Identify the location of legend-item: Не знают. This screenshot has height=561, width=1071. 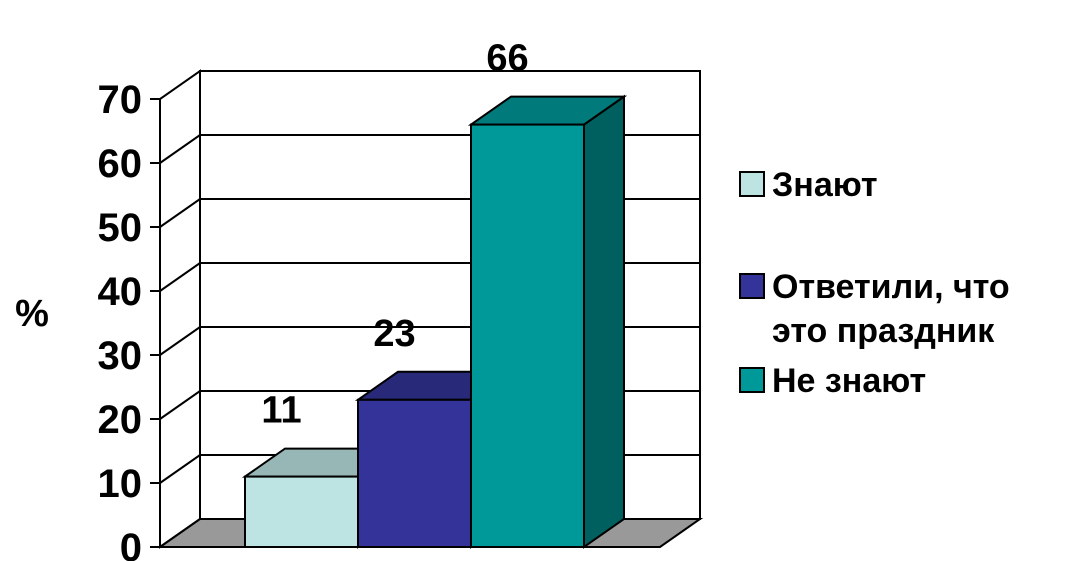
(832, 381).